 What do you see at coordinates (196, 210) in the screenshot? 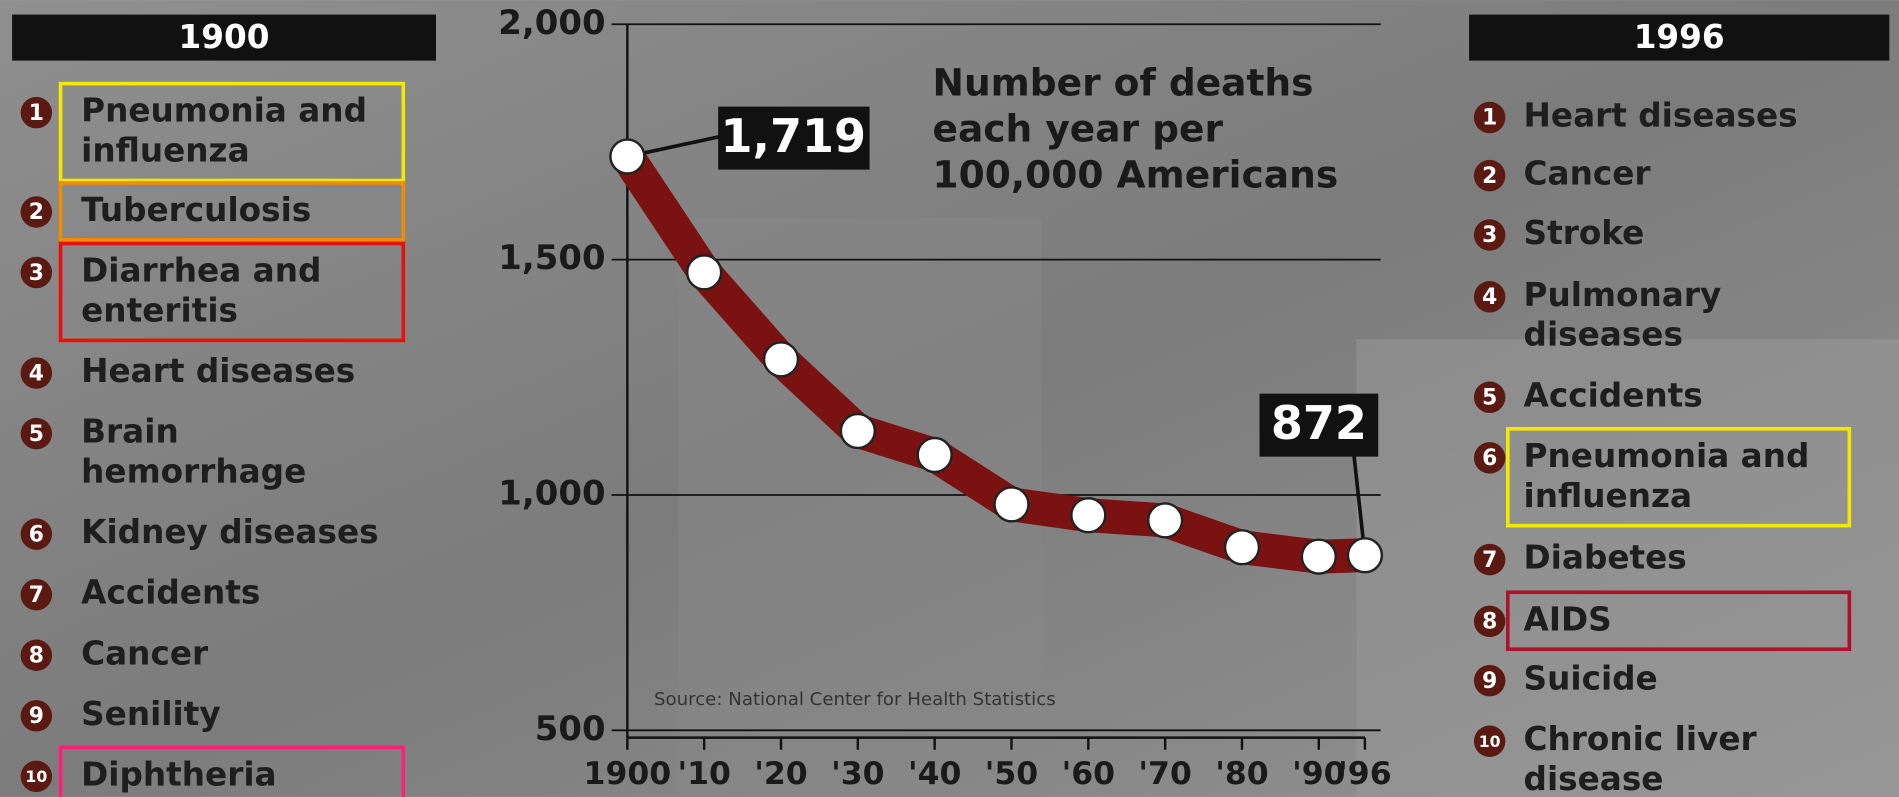
I see `cause-name: Tuberculosis` at bounding box center [196, 210].